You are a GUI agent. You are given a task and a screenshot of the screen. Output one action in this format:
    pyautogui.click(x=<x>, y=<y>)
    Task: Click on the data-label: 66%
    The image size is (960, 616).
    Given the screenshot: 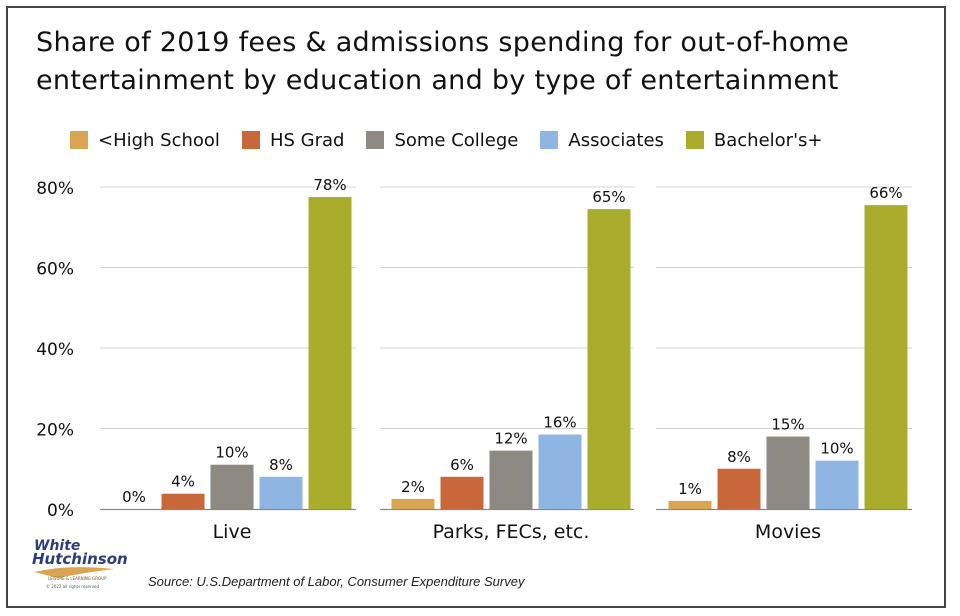 What is the action you would take?
    pyautogui.click(x=885, y=193)
    